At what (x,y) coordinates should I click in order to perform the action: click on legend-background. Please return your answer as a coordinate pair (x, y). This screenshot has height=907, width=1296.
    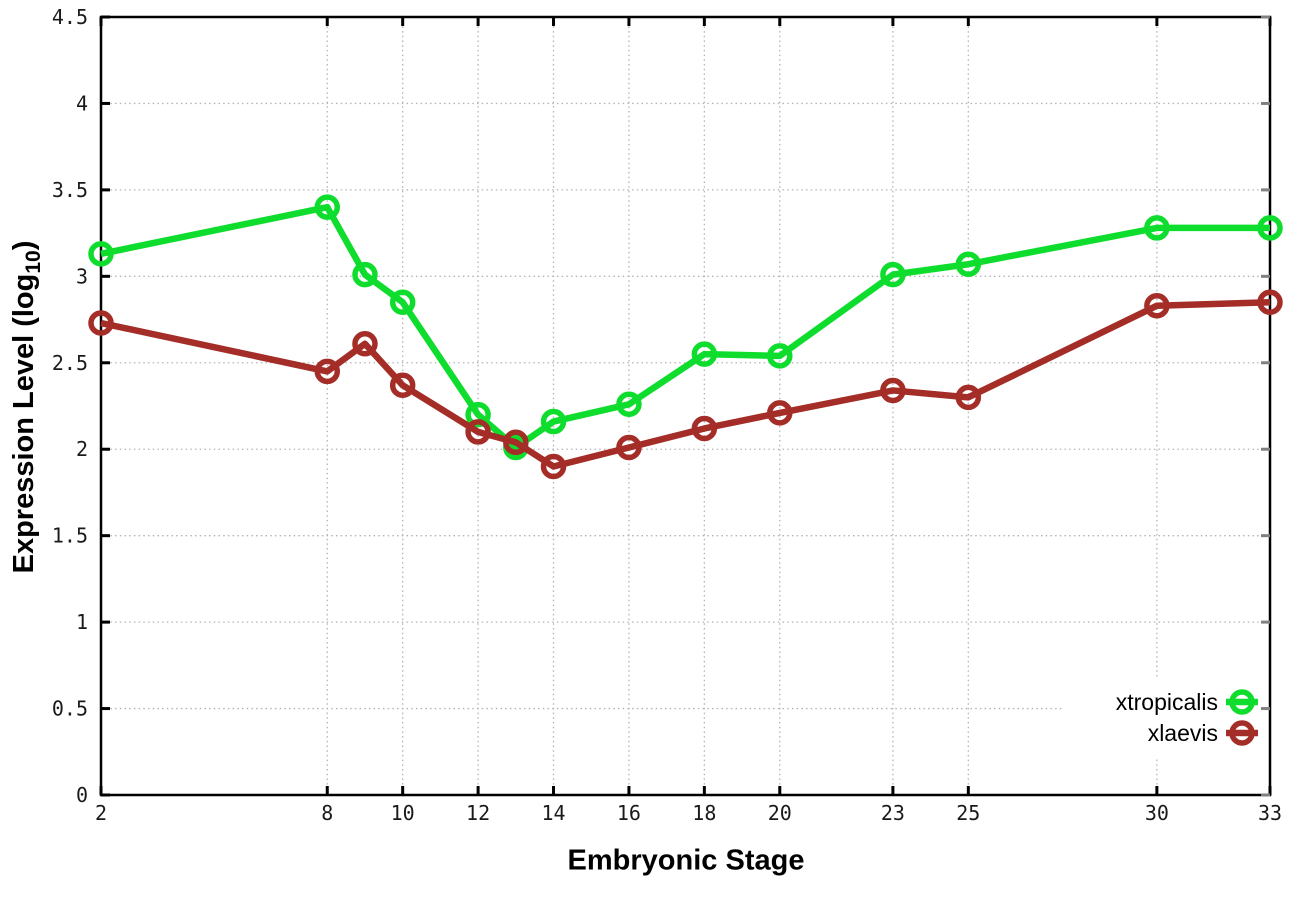
    Looking at the image, I should click on (1165, 717).